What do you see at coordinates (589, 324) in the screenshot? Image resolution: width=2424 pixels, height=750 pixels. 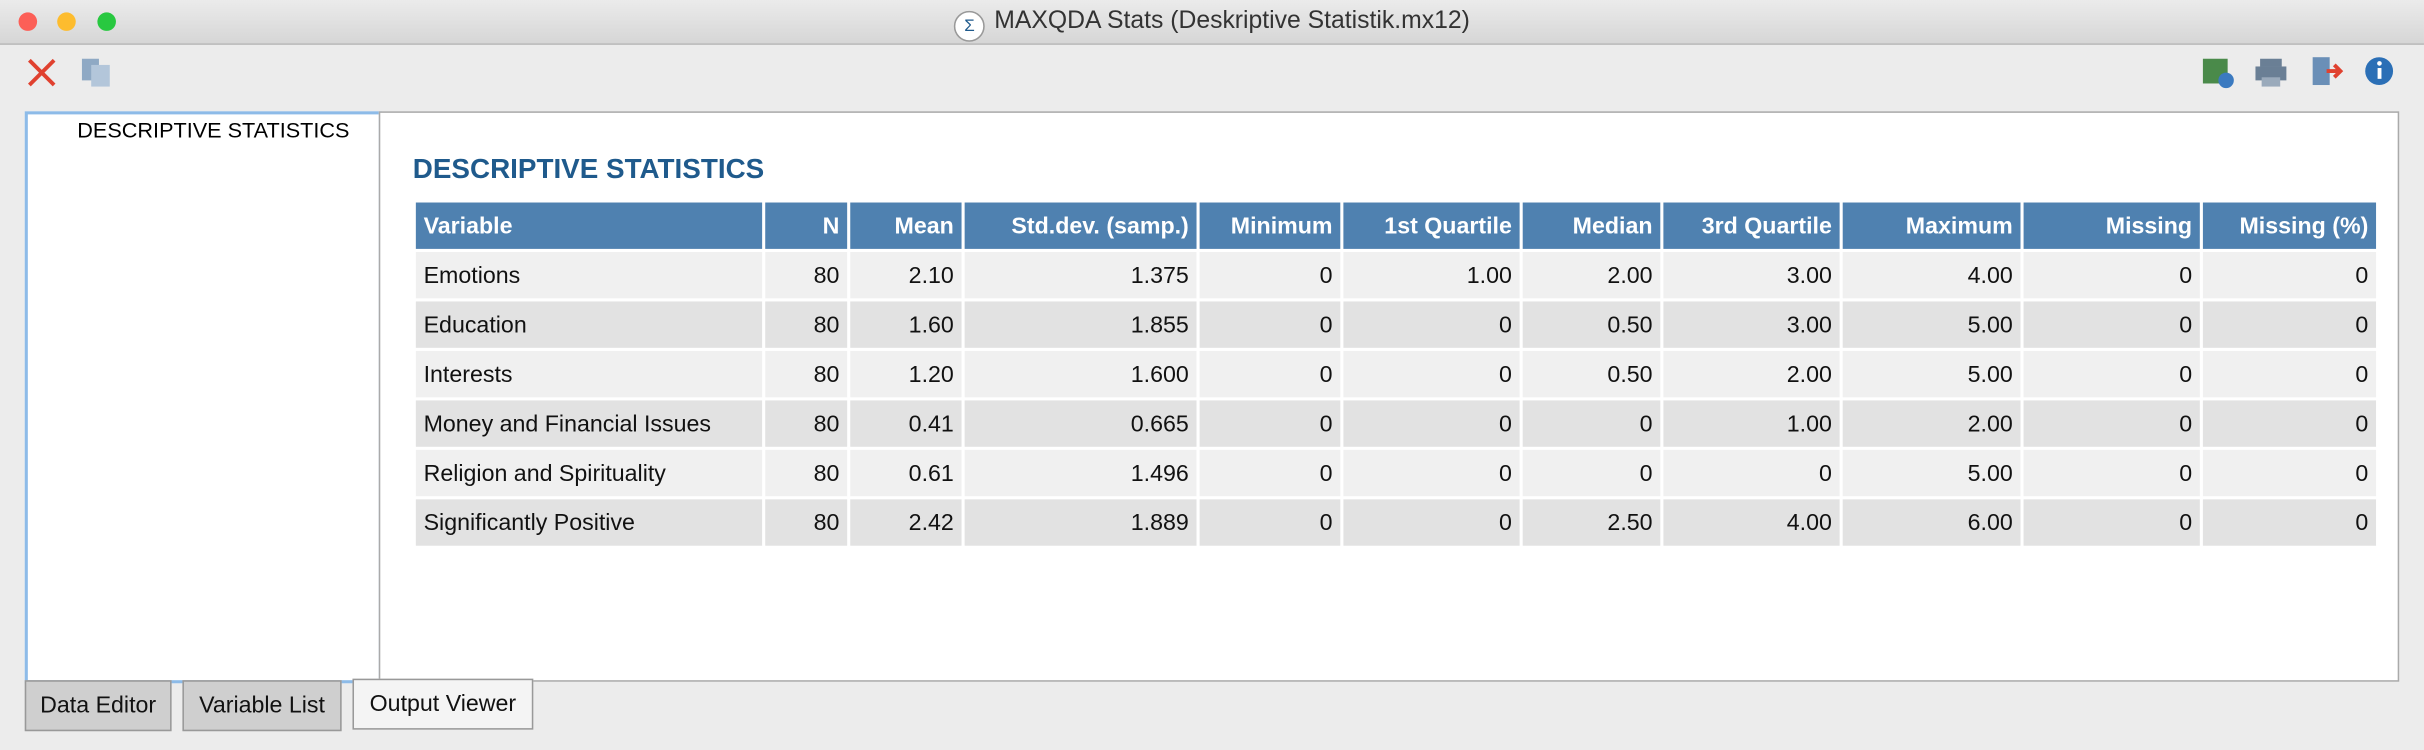 I see `table-cell: Education` at bounding box center [589, 324].